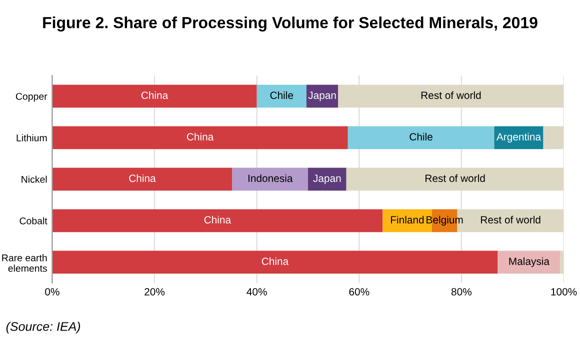 Image resolution: width=580 pixels, height=343 pixels. I want to click on y-tick-label: Rare earth elements, so click(24, 263).